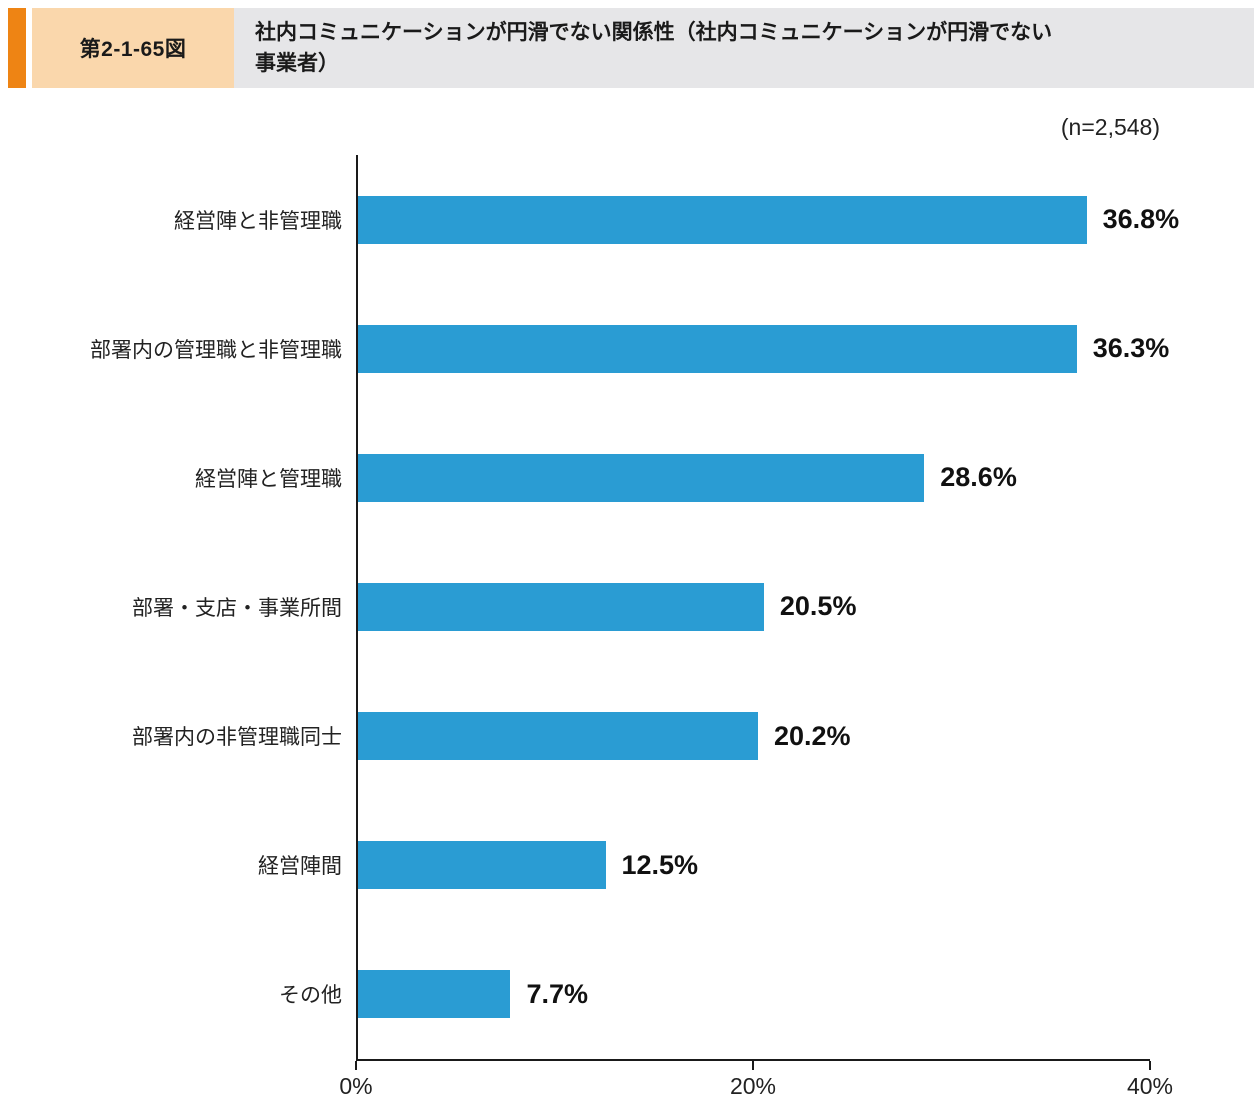 This screenshot has height=1117, width=1254. I want to click on value-label: 36.8%, so click(1141, 219).